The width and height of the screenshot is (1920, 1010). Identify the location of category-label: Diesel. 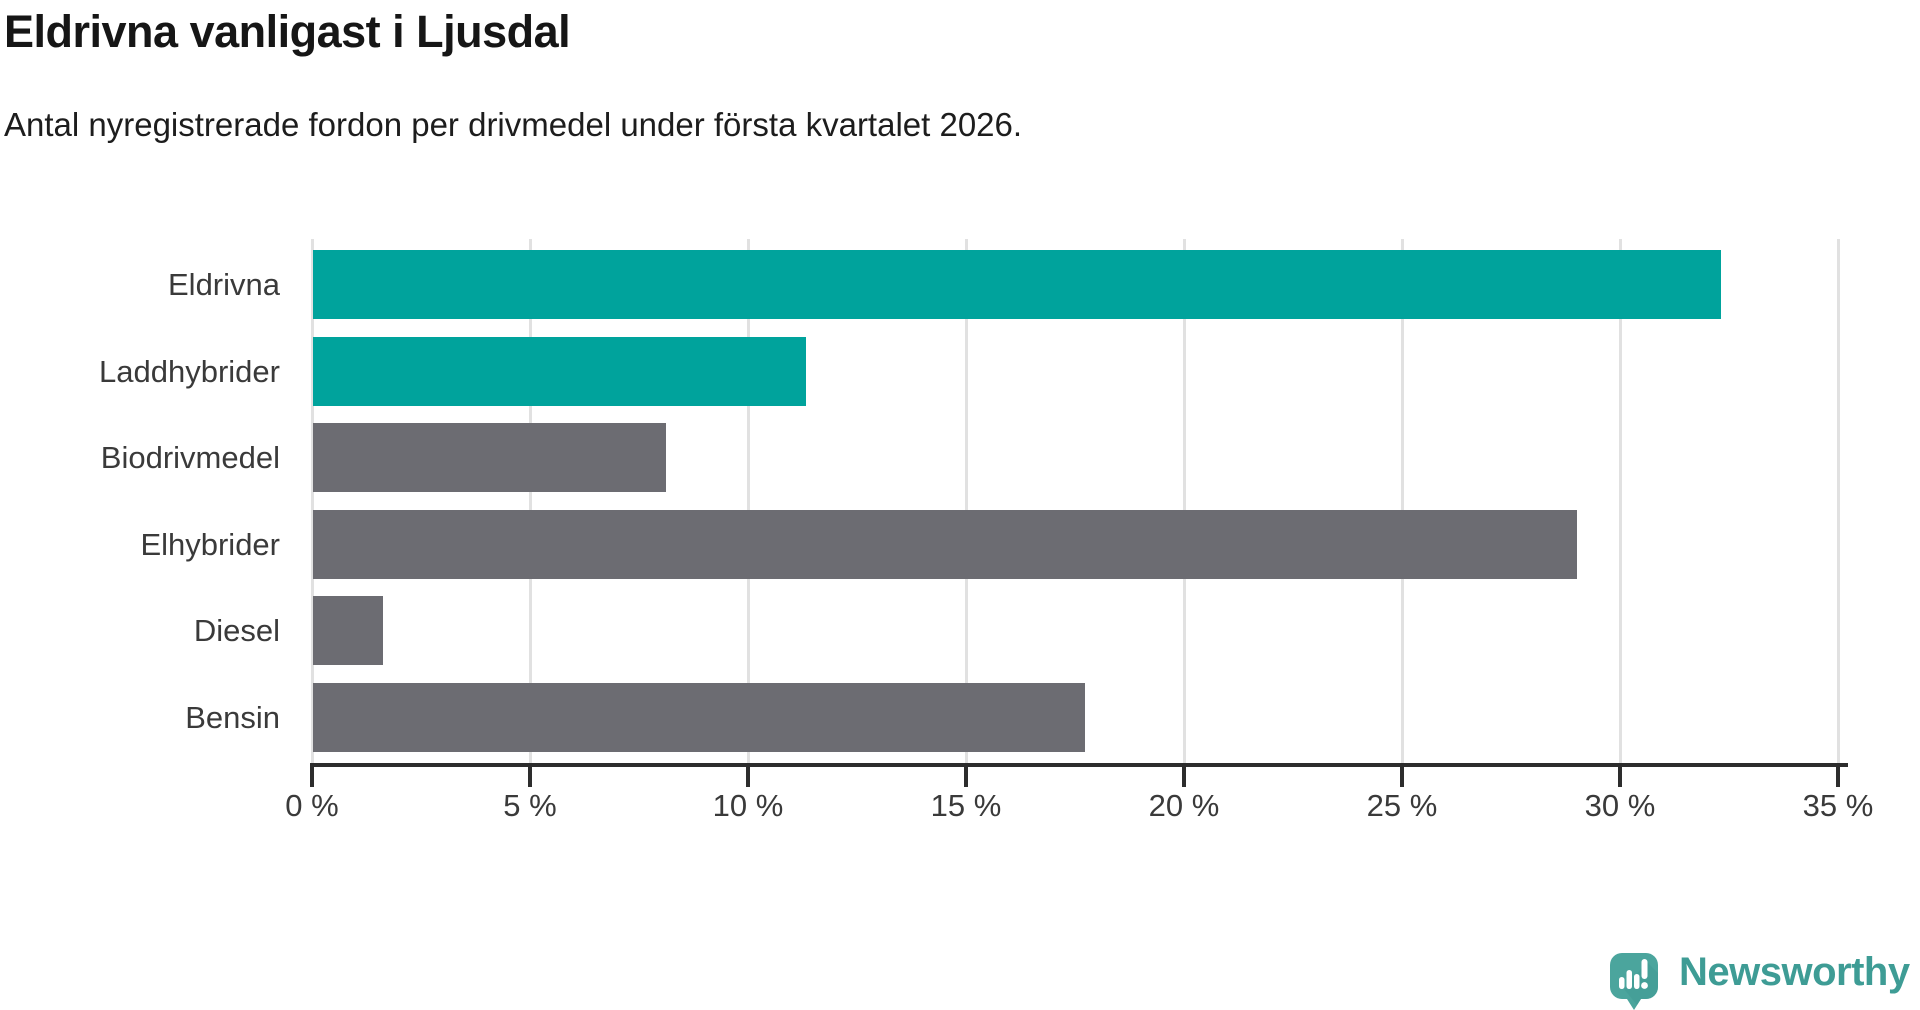
(236, 630).